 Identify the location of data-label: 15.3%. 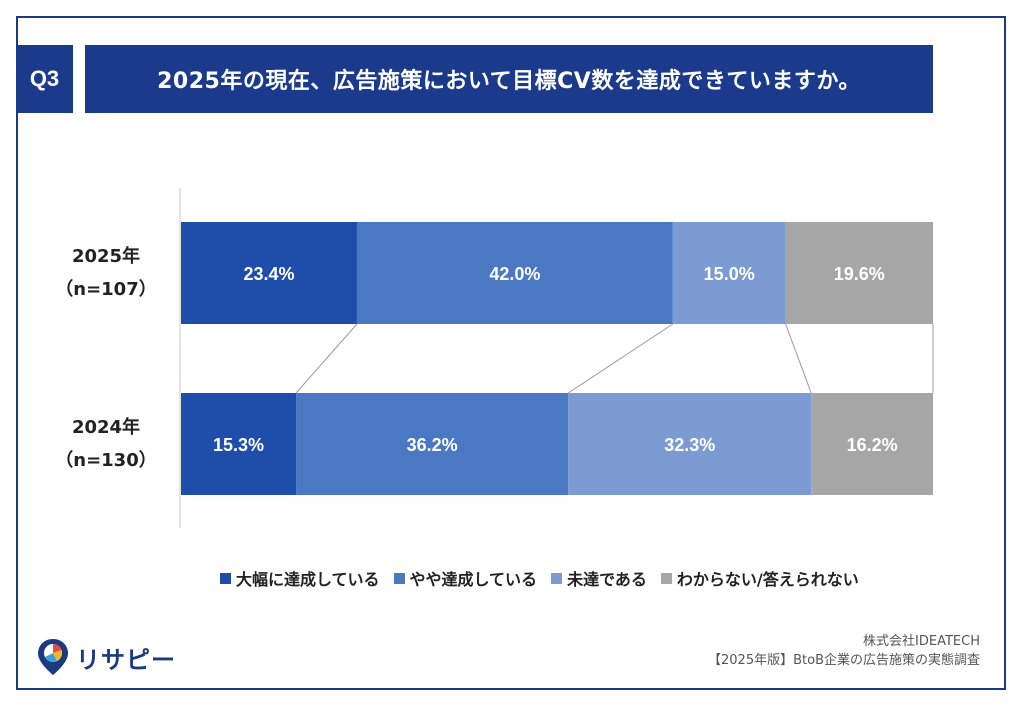
(238, 445).